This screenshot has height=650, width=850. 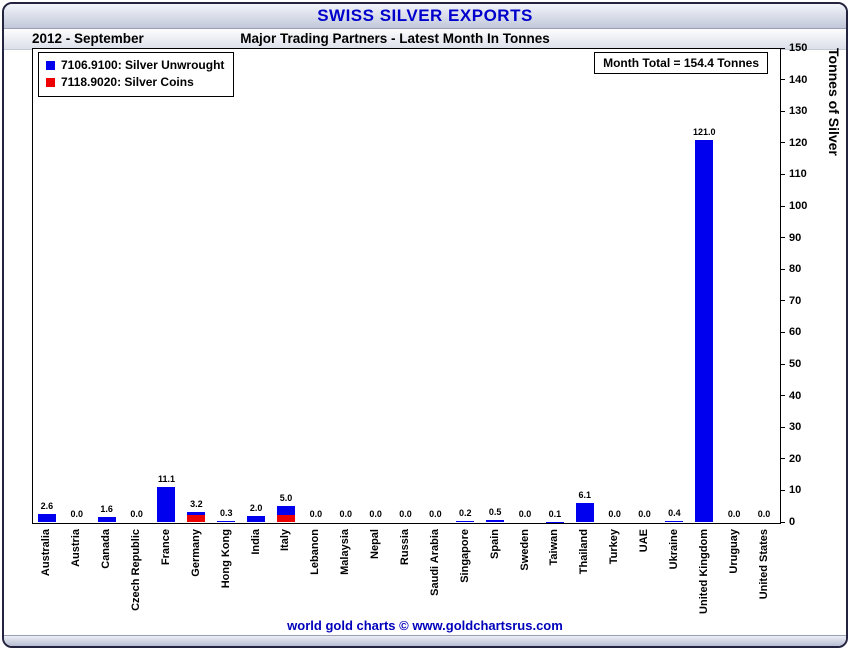 I want to click on legend-swatch-blue, so click(x=50, y=65).